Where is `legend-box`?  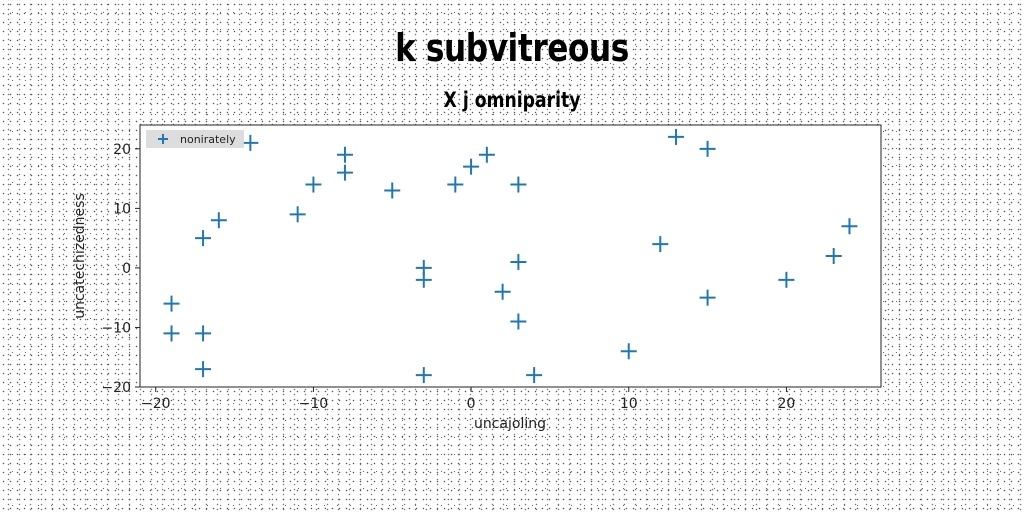
legend-box is located at coordinates (195, 139).